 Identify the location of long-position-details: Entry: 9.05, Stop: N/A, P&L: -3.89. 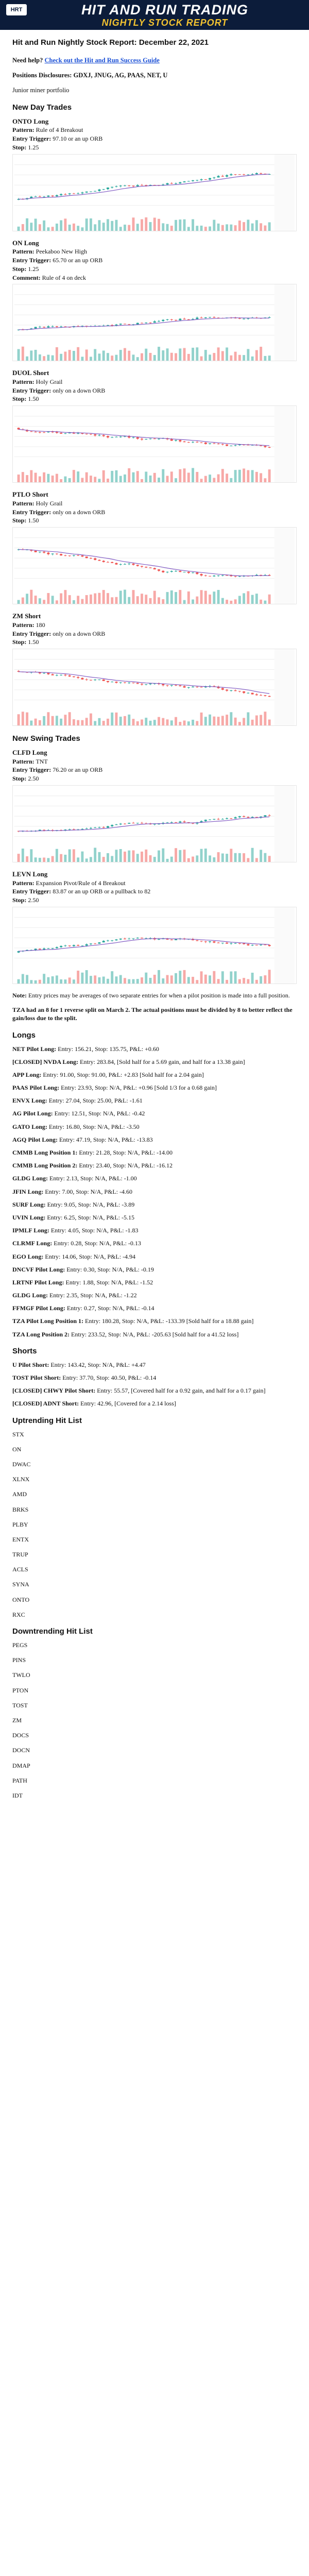
(90, 1204).